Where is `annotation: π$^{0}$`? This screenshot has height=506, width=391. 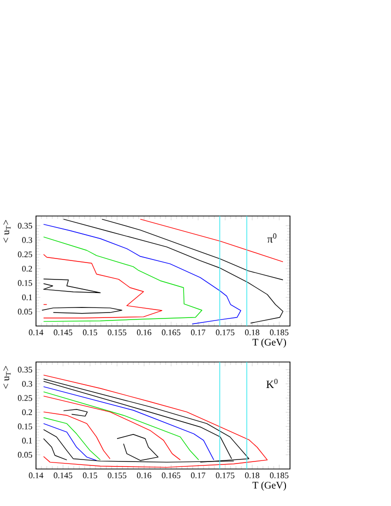 annotation: π$^{0}$ is located at coordinates (271, 238).